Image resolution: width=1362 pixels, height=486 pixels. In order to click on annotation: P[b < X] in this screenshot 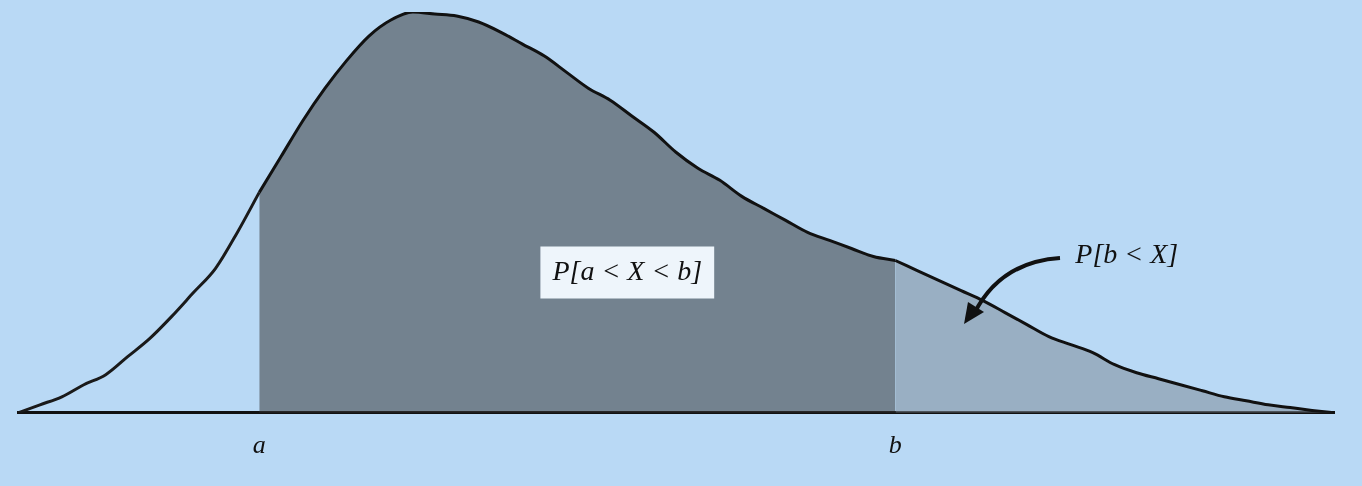, I will do `click(1126, 253)`.